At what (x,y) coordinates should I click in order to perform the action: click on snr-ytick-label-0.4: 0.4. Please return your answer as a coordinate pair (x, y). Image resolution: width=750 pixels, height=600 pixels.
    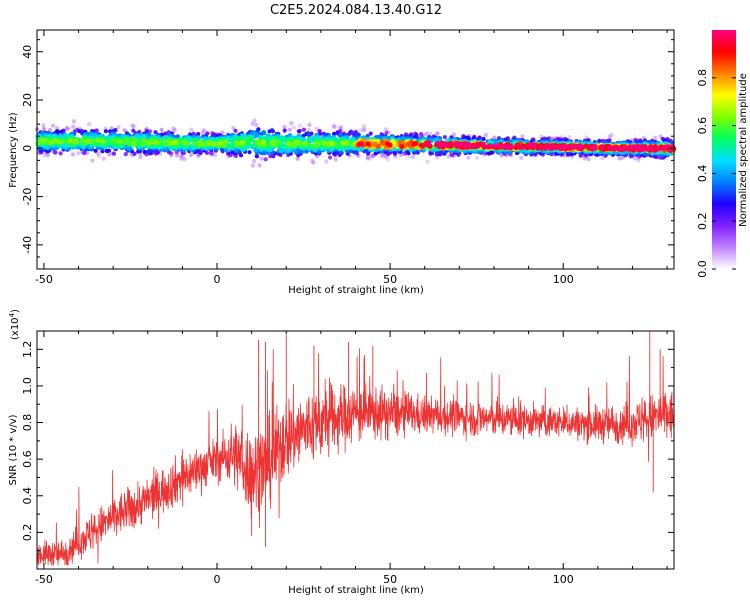
    Looking at the image, I should click on (27, 496).